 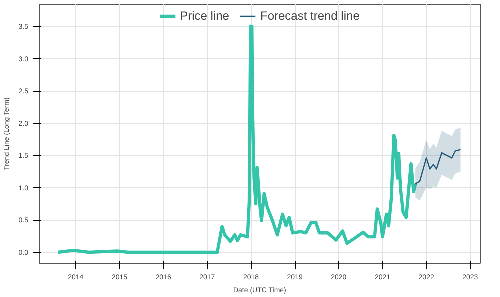 I want to click on legend-label: Forecast trend line, so click(x=310, y=16).